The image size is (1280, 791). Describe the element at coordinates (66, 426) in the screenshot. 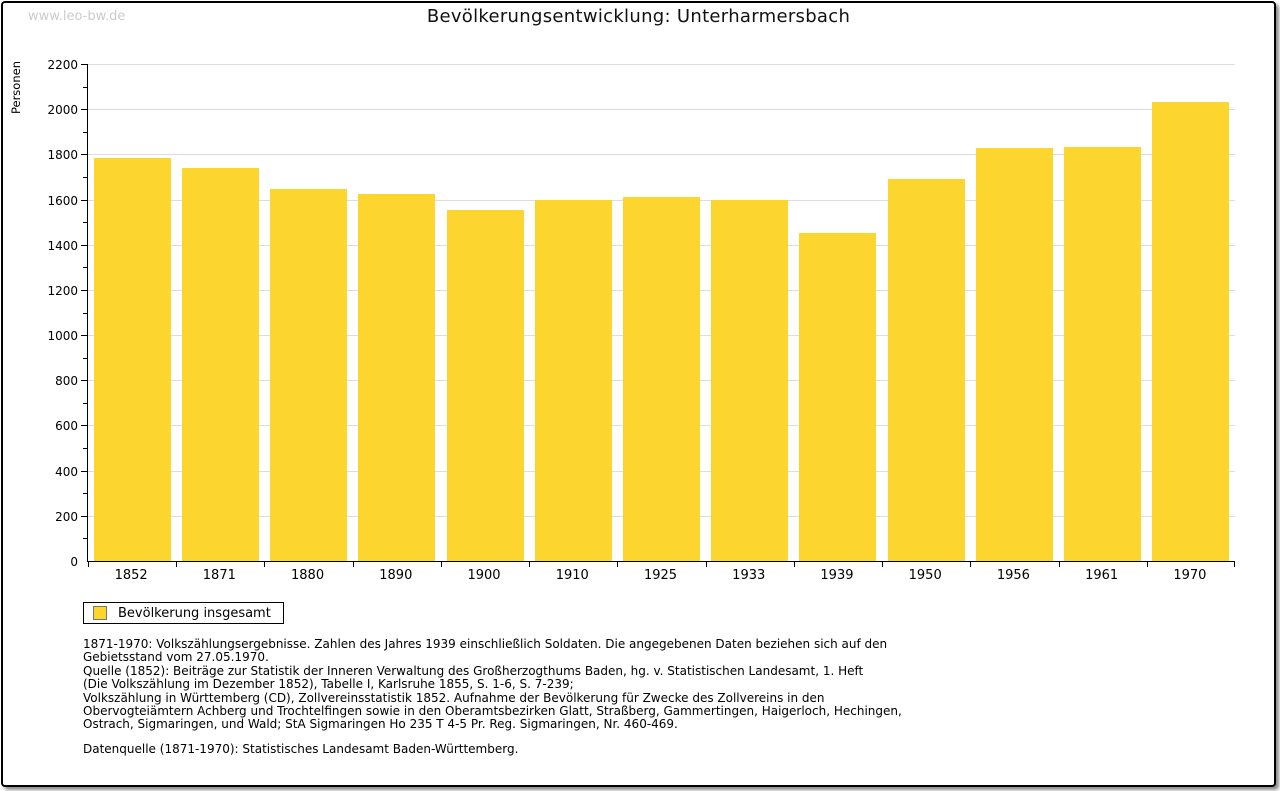

I see `y-axis-tick-label: 600` at that location.